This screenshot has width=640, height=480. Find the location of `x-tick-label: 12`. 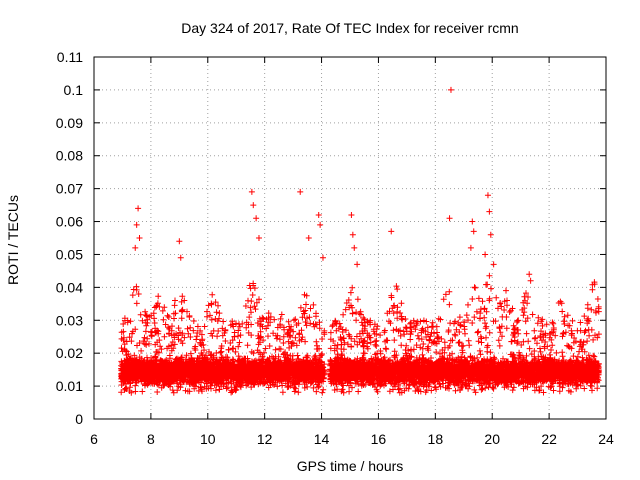

x-tick-label: 12 is located at coordinates (265, 439).